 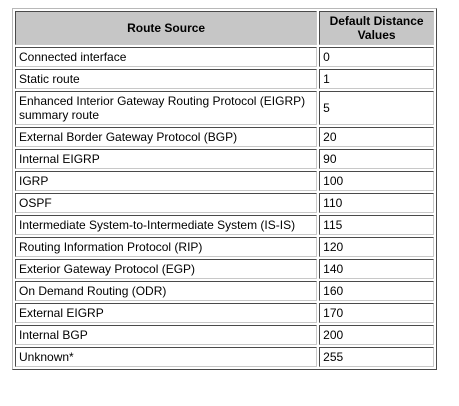 I want to click on distance-value-cell: 20, so click(x=376, y=137).